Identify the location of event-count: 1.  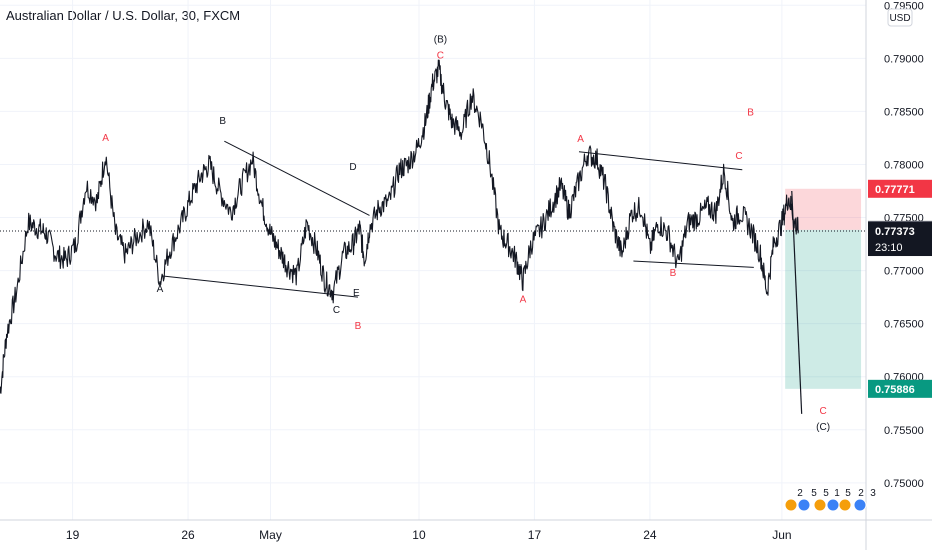
(837, 493).